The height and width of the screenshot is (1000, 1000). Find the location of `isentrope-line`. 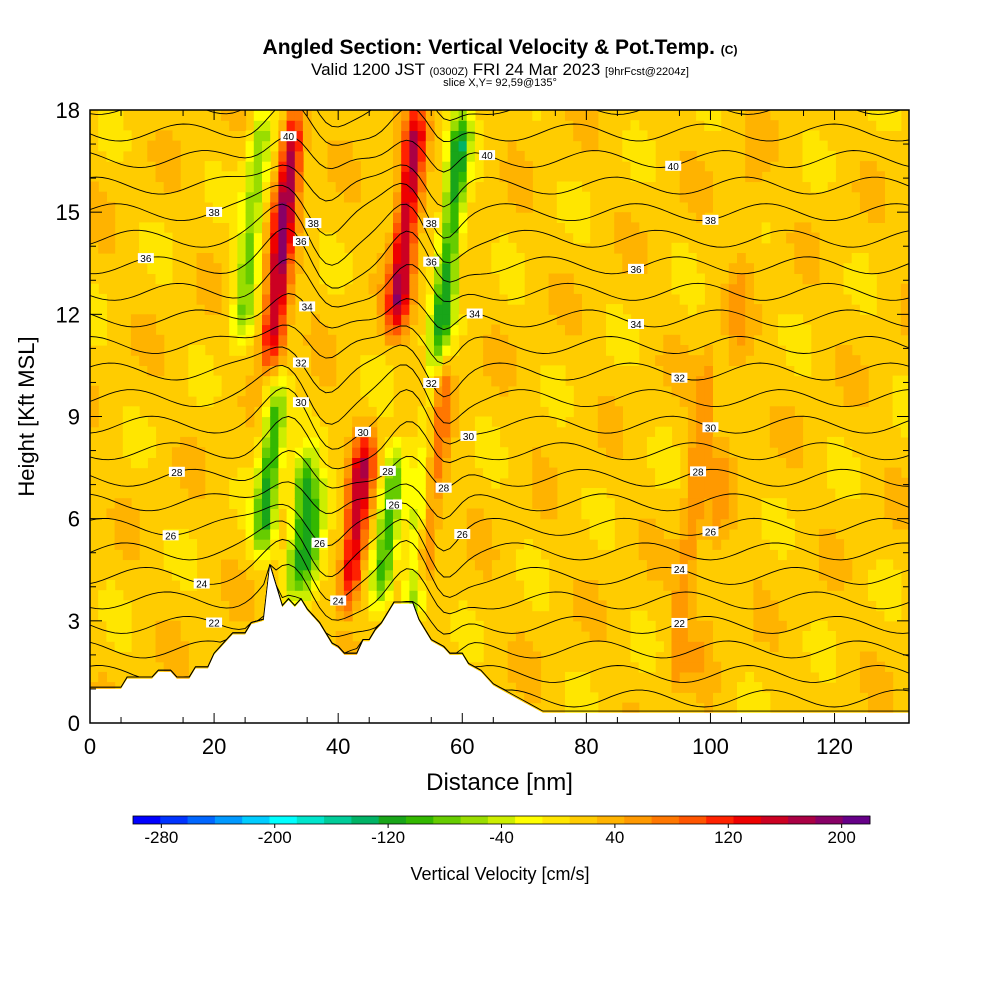

isentrope-line is located at coordinates (499, 418).